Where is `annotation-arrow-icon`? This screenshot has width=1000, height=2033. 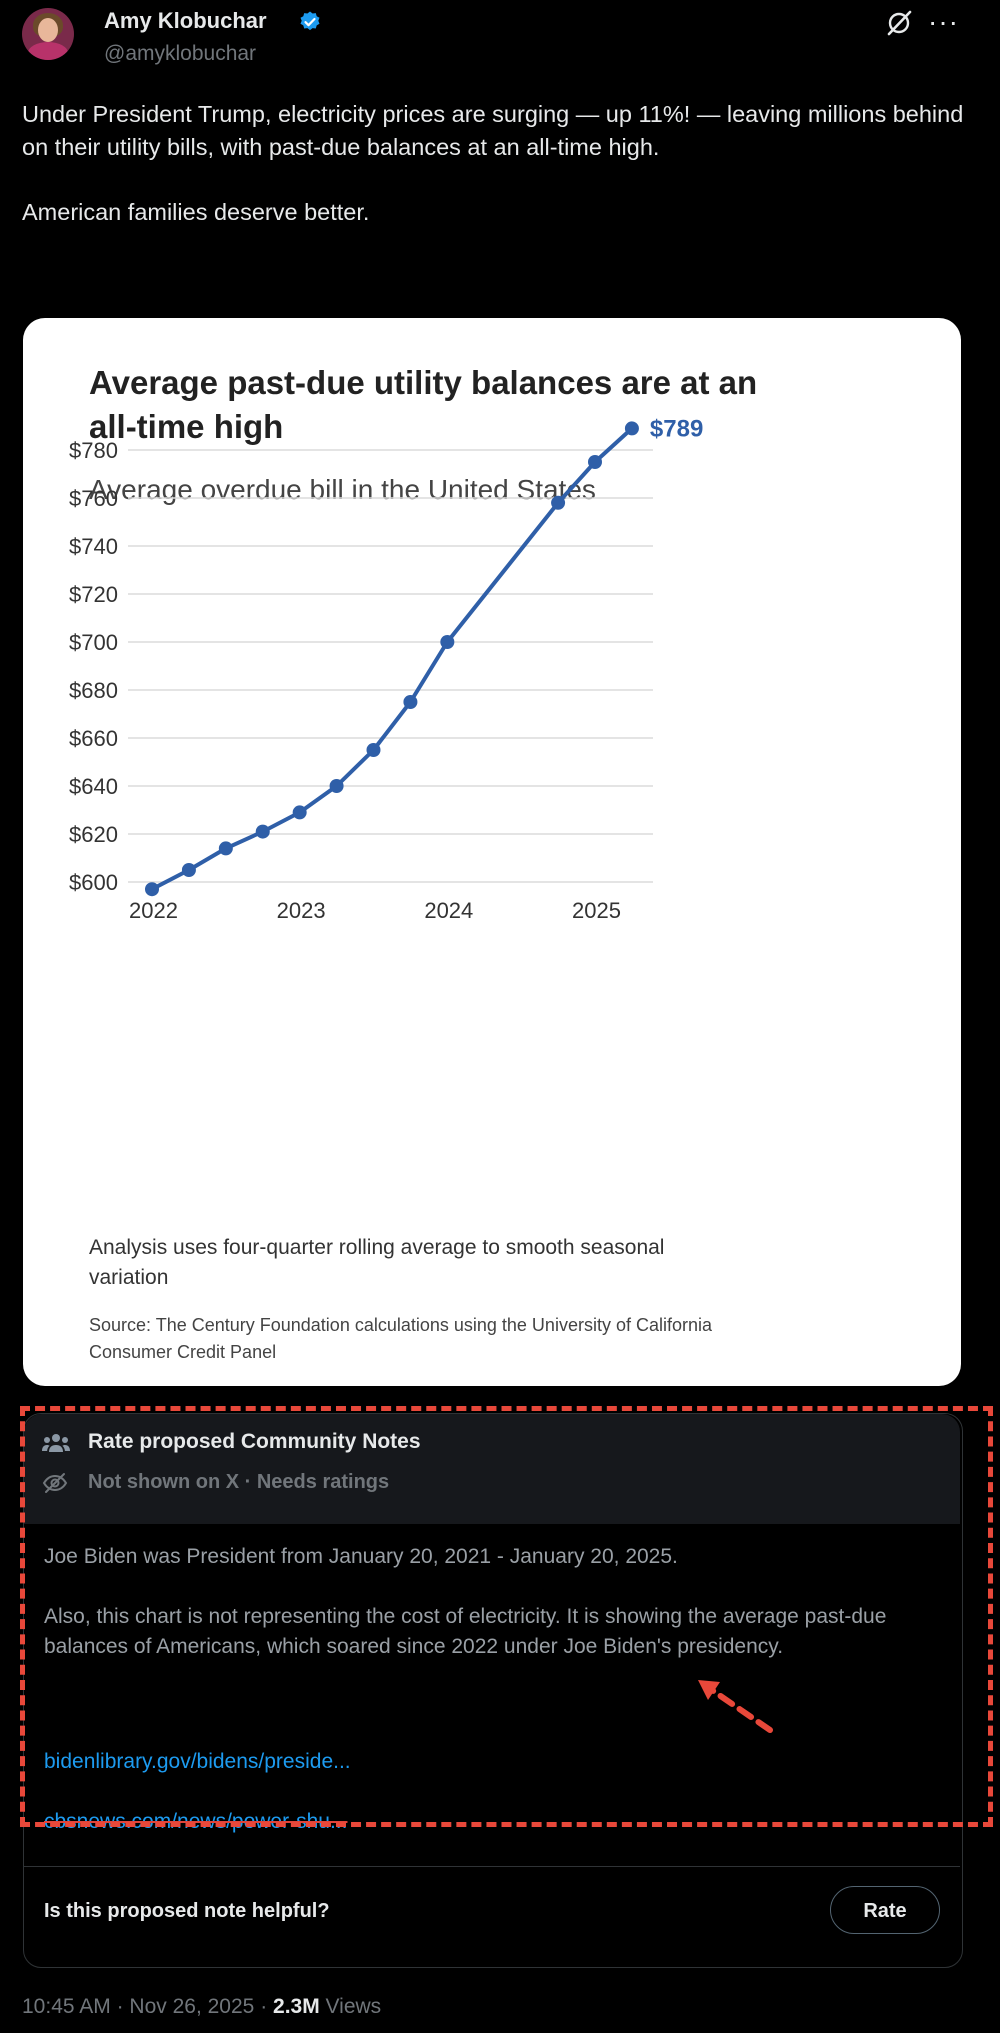 annotation-arrow-icon is located at coordinates (735, 1706).